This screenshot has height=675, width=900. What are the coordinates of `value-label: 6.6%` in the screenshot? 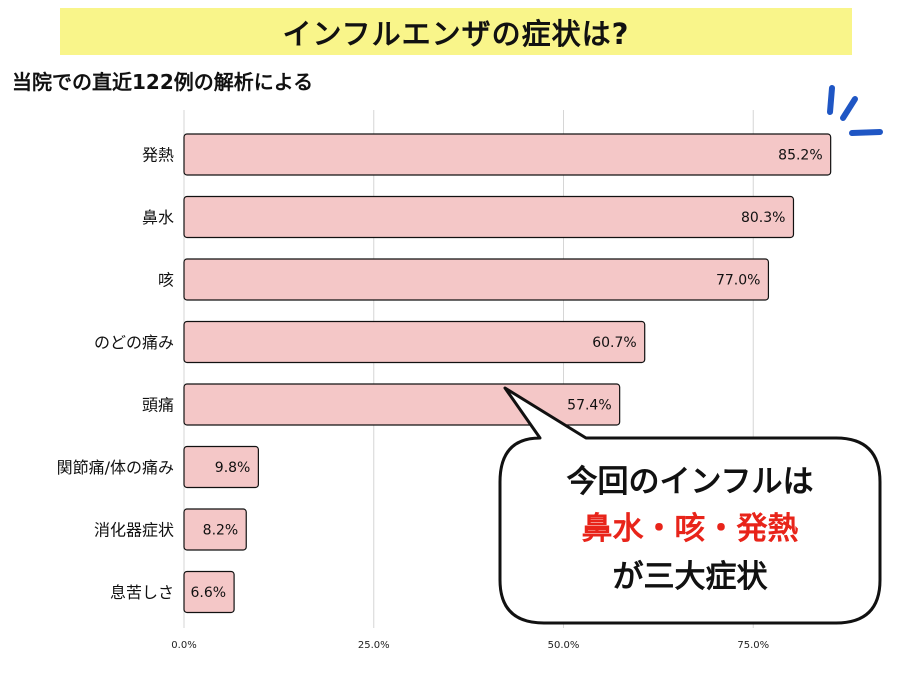 It's located at (209, 593).